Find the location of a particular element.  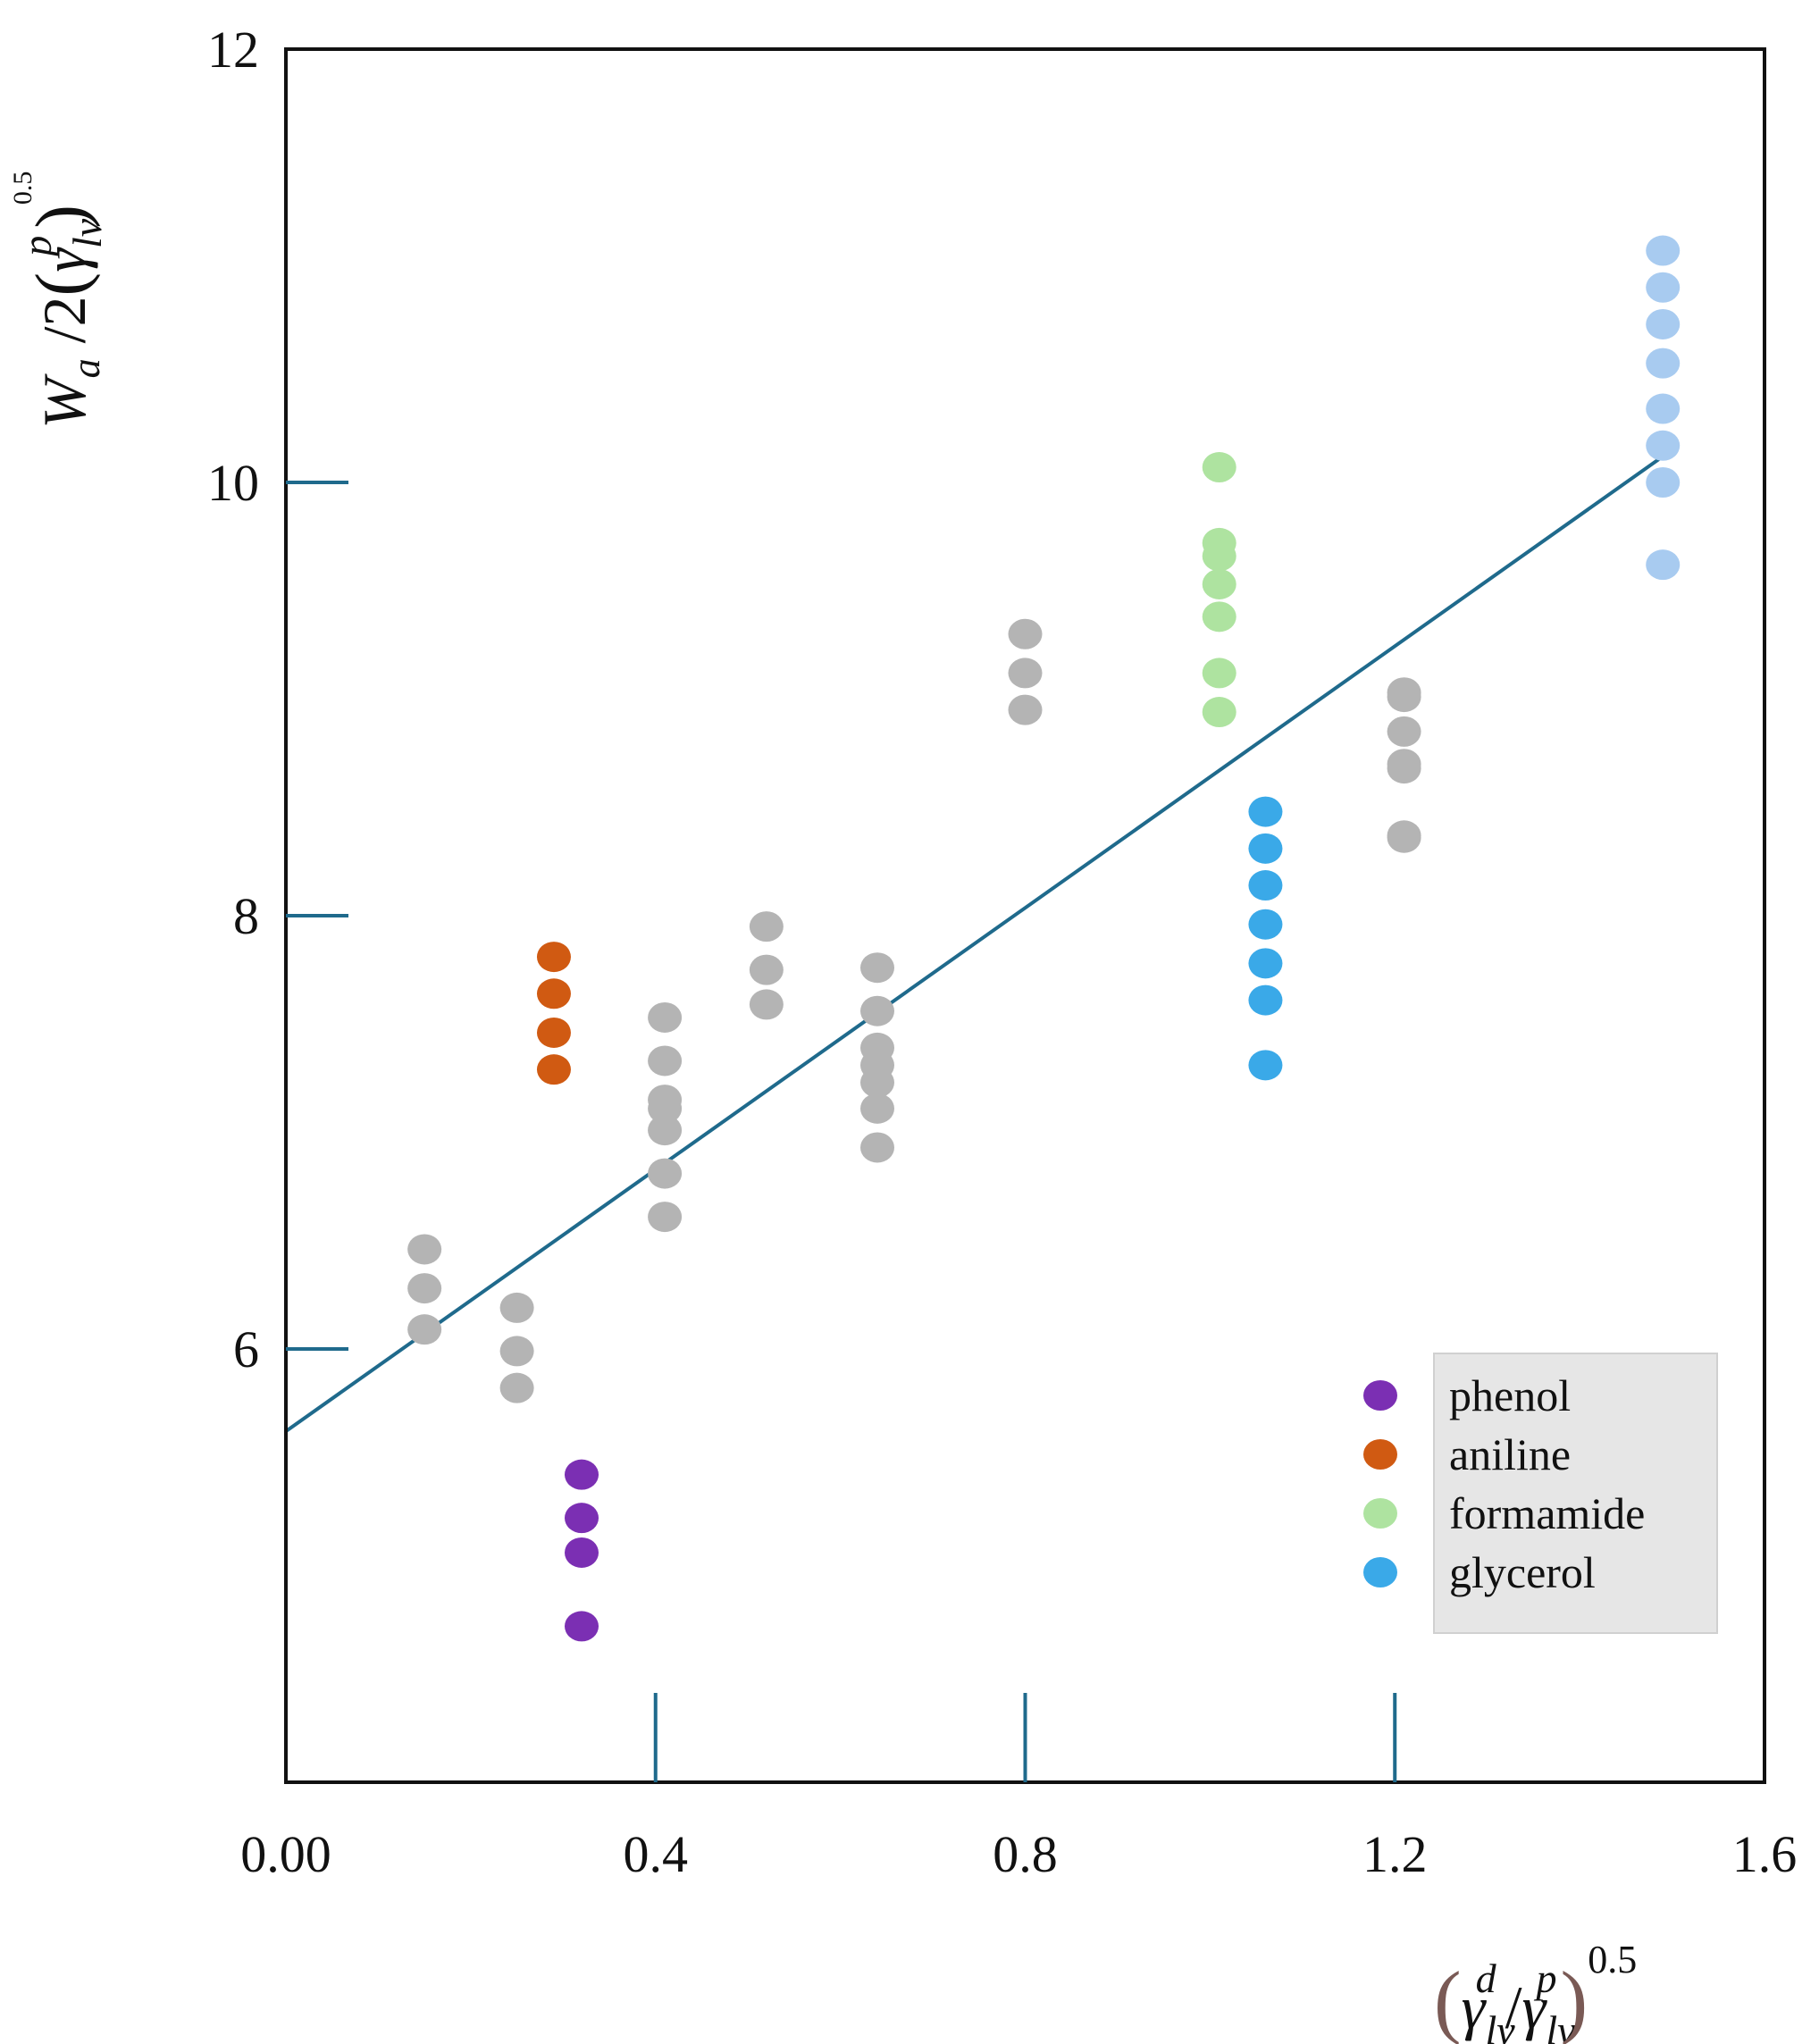

legend: phenol aniline formamide glycerol is located at coordinates (1540, 1493).